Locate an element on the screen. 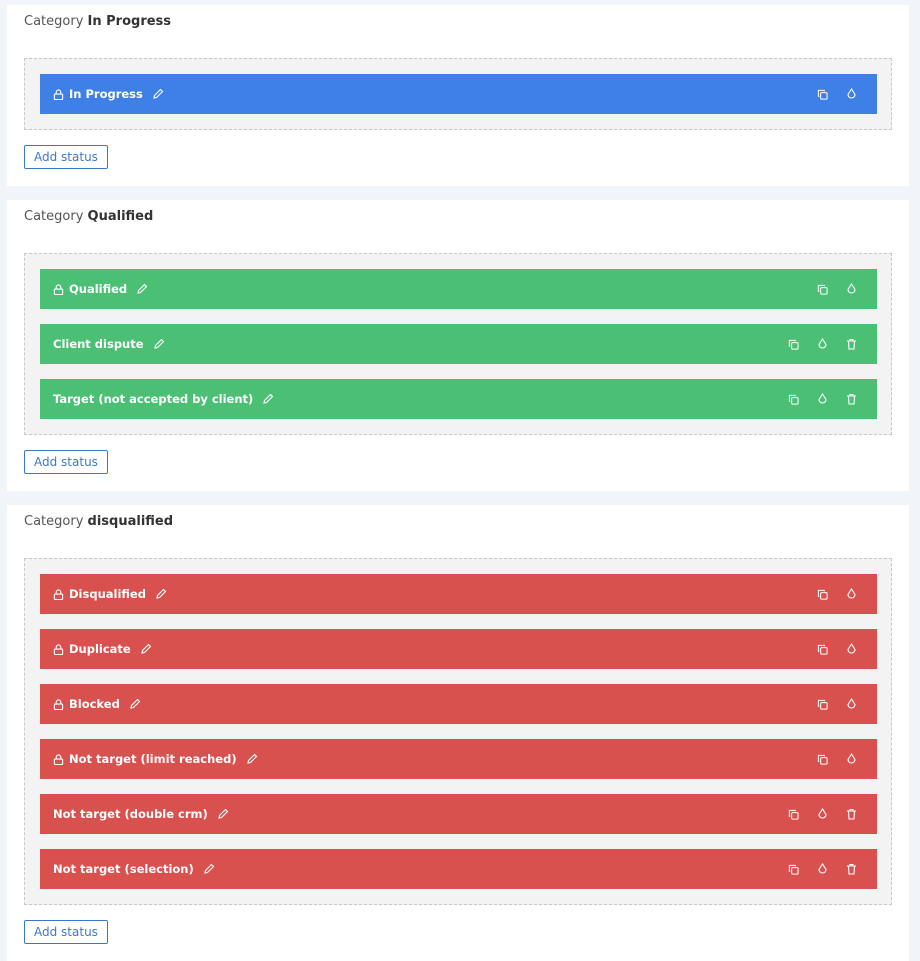  status-row: Duplicate is located at coordinates (458, 649).